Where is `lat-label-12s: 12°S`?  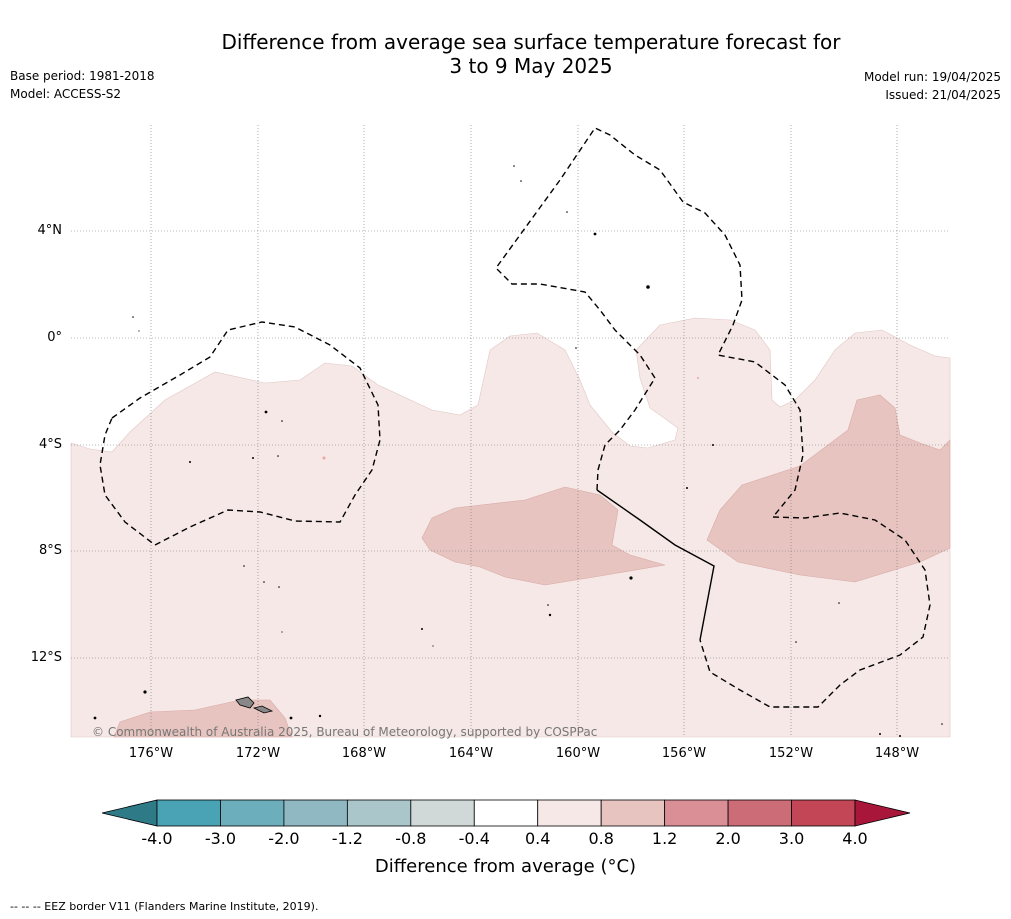 lat-label-12s: 12°S is located at coordinates (46, 657).